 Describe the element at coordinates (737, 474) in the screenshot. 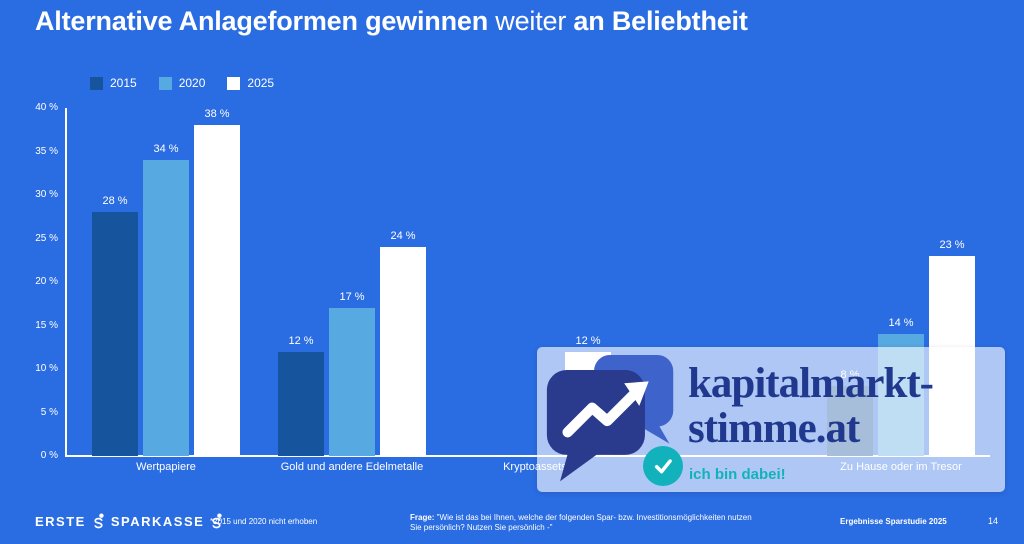

I see `watermark-tagline: ich bin dabei!` at that location.